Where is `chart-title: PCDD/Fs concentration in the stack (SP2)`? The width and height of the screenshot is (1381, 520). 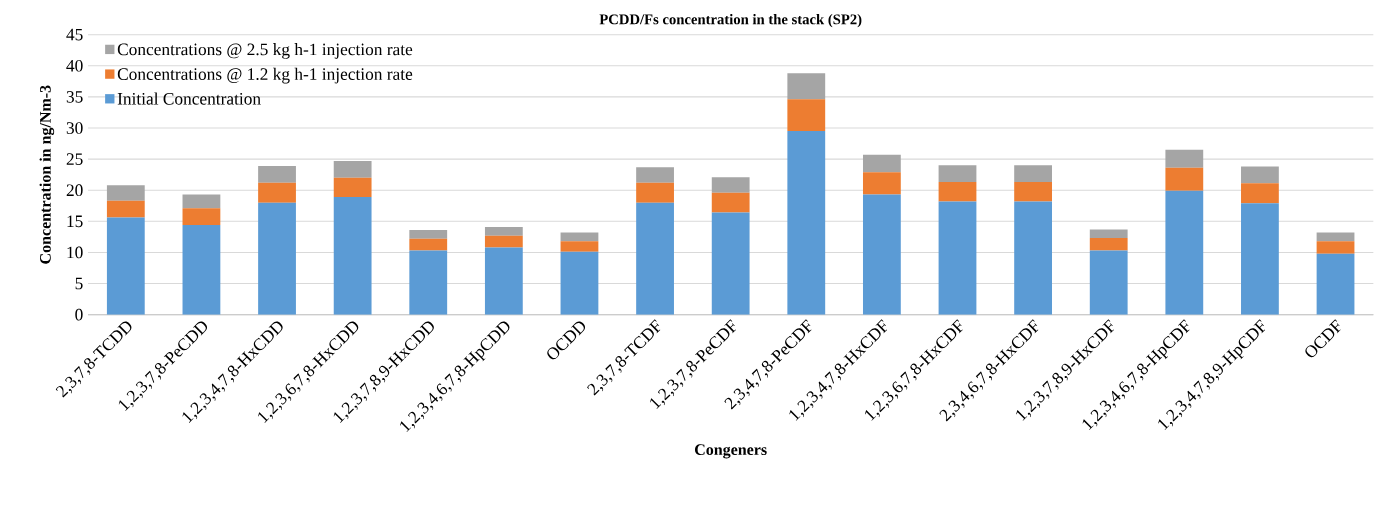 chart-title: PCDD/Fs concentration in the stack (SP2) is located at coordinates (730, 21).